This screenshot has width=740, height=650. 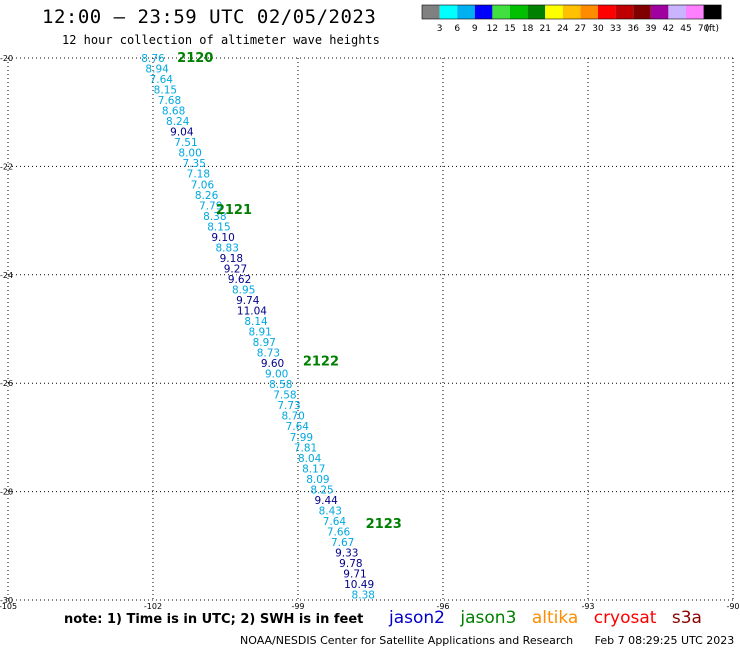 What do you see at coordinates (248, 301) in the screenshot?
I see `wave-height-label: 9.74` at bounding box center [248, 301].